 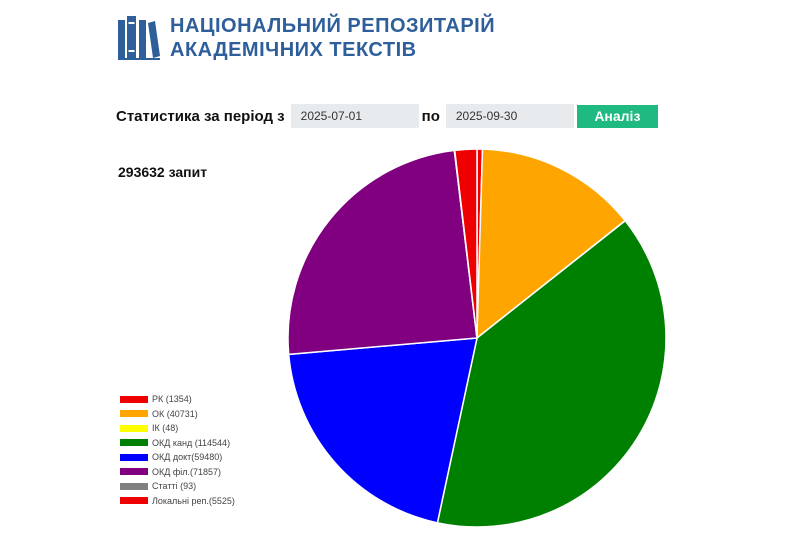 I want to click on legend-label: Статті (93), so click(x=174, y=486).